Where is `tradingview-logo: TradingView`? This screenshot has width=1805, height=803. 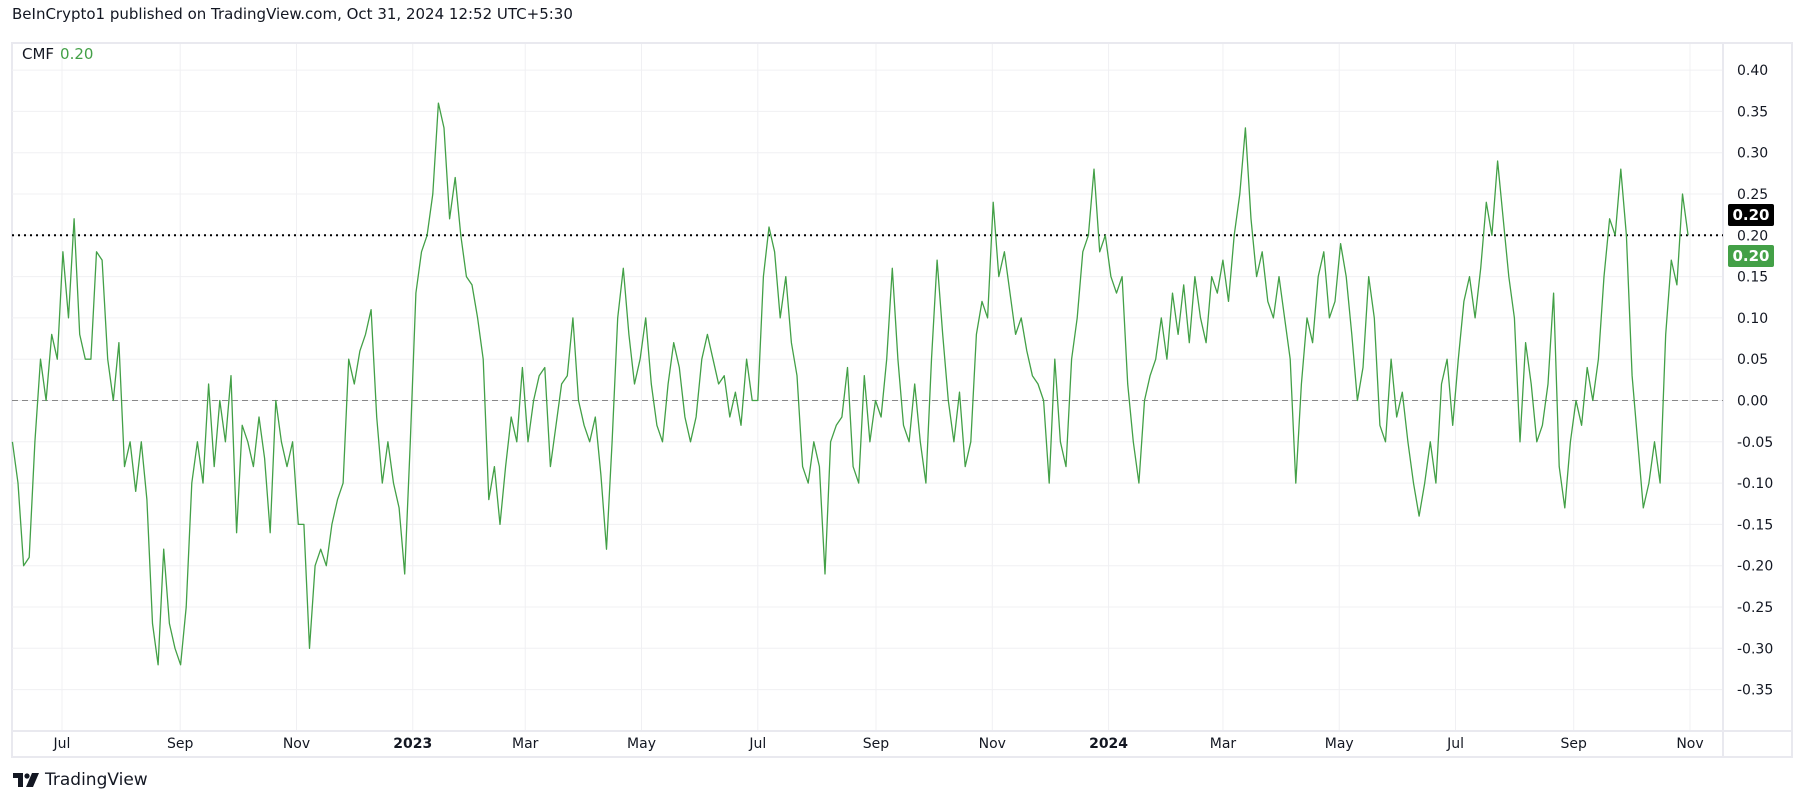
tradingview-logo: TradingView is located at coordinates (80, 780).